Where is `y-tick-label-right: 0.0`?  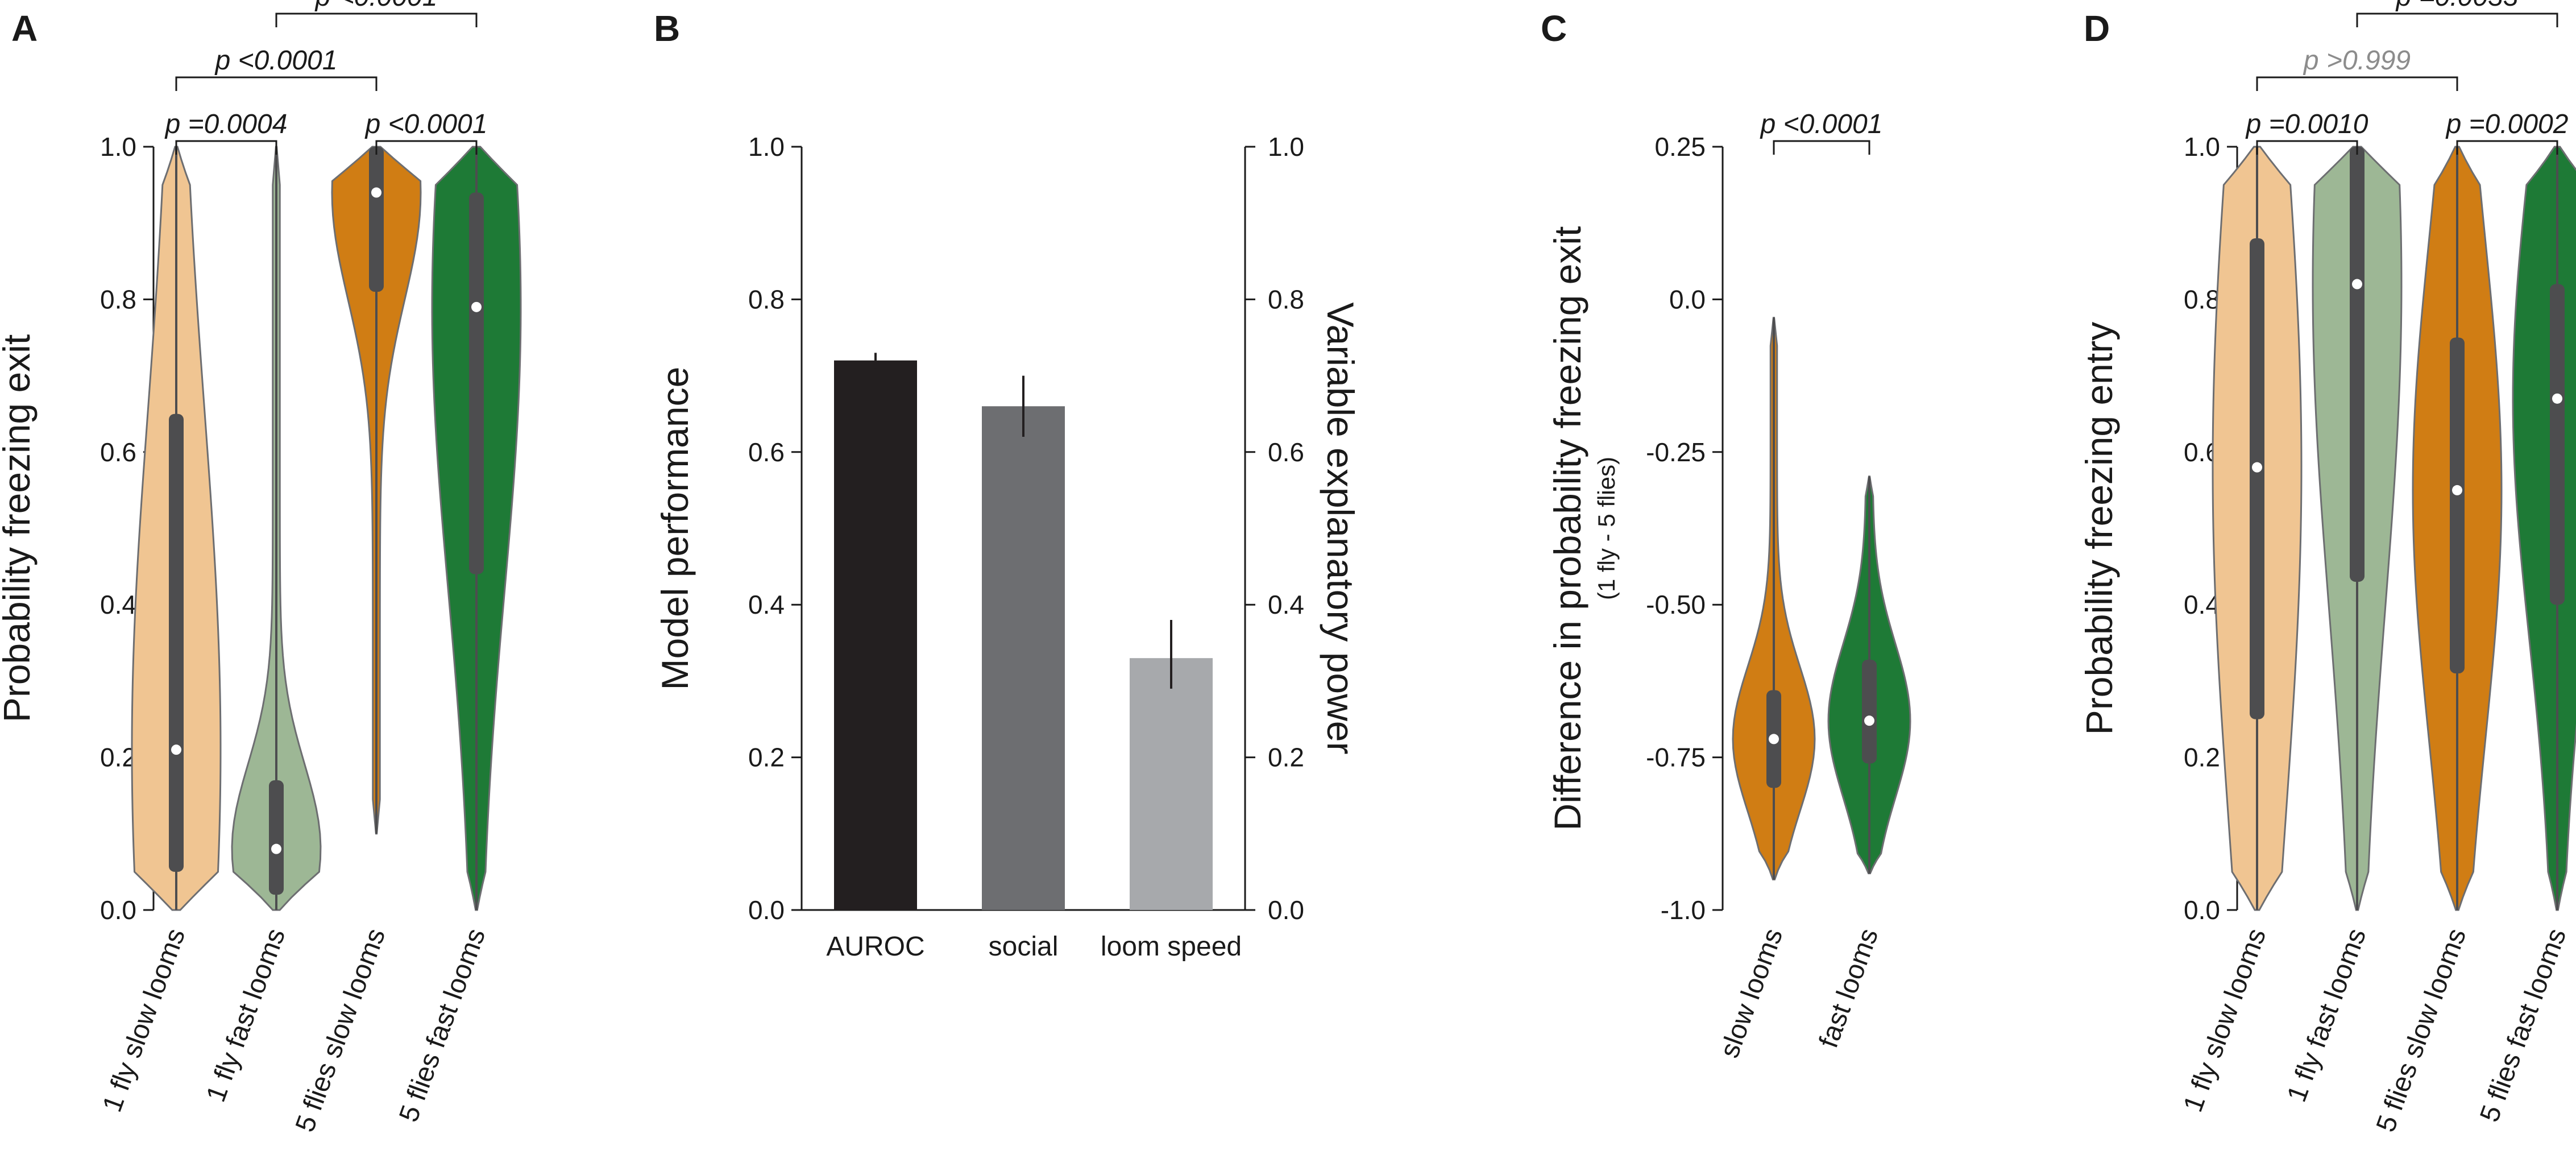 y-tick-label-right: 0.0 is located at coordinates (1286, 910).